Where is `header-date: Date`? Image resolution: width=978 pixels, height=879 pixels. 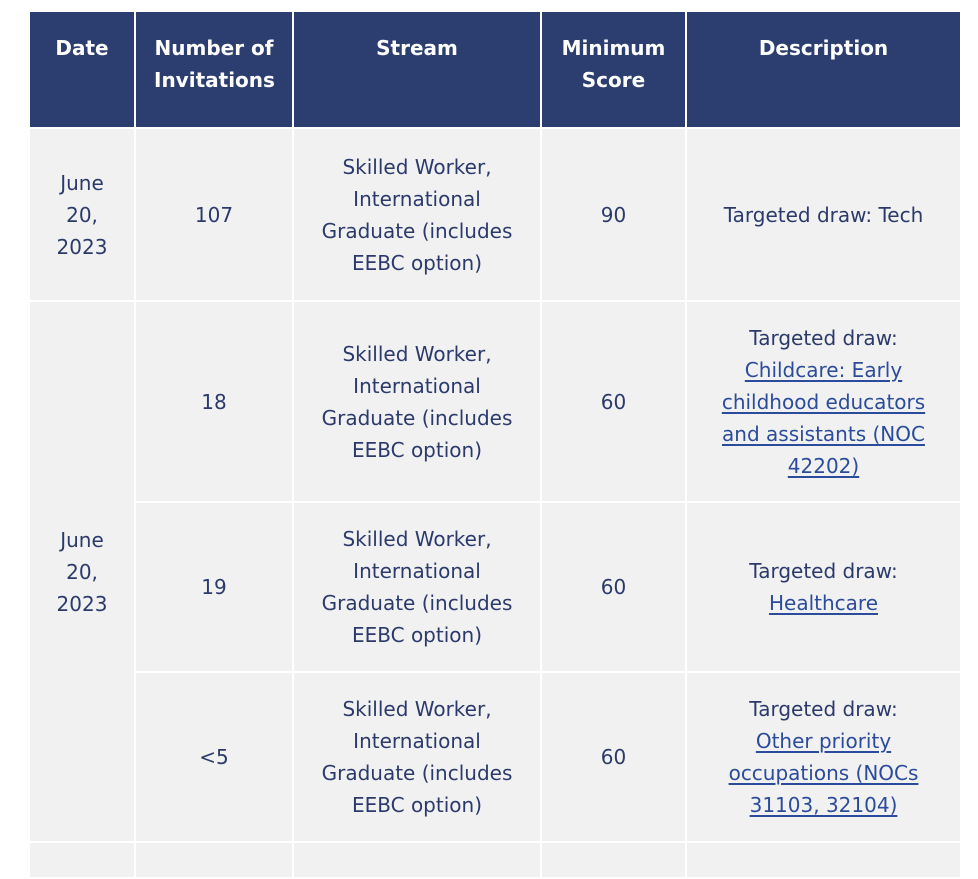
header-date: Date is located at coordinates (83, 70).